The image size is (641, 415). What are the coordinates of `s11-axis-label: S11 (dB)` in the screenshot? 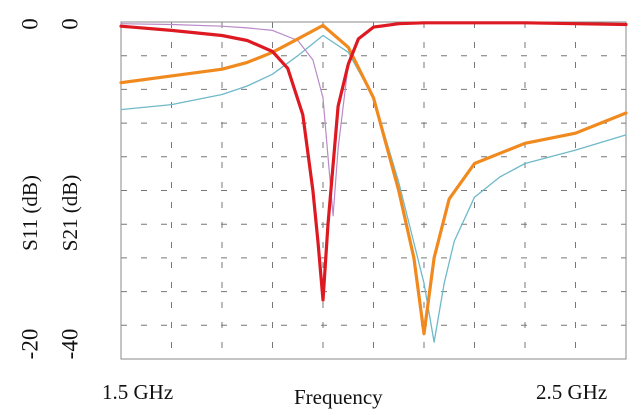 It's located at (30, 213).